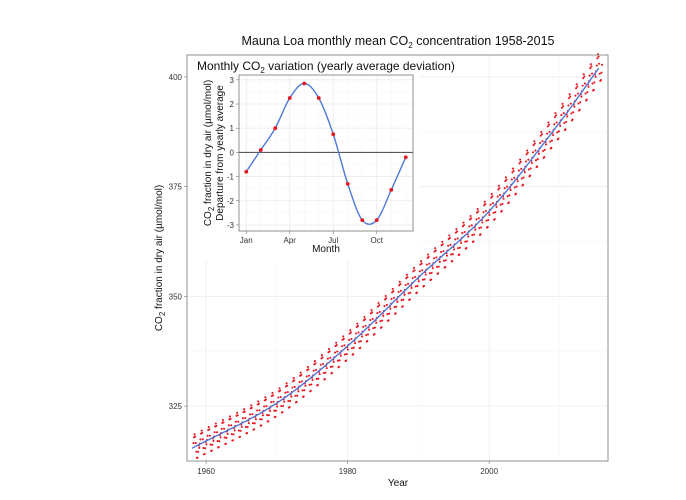  Describe the element at coordinates (326, 249) in the screenshot. I see `inset-x-axis-label: Month` at that location.